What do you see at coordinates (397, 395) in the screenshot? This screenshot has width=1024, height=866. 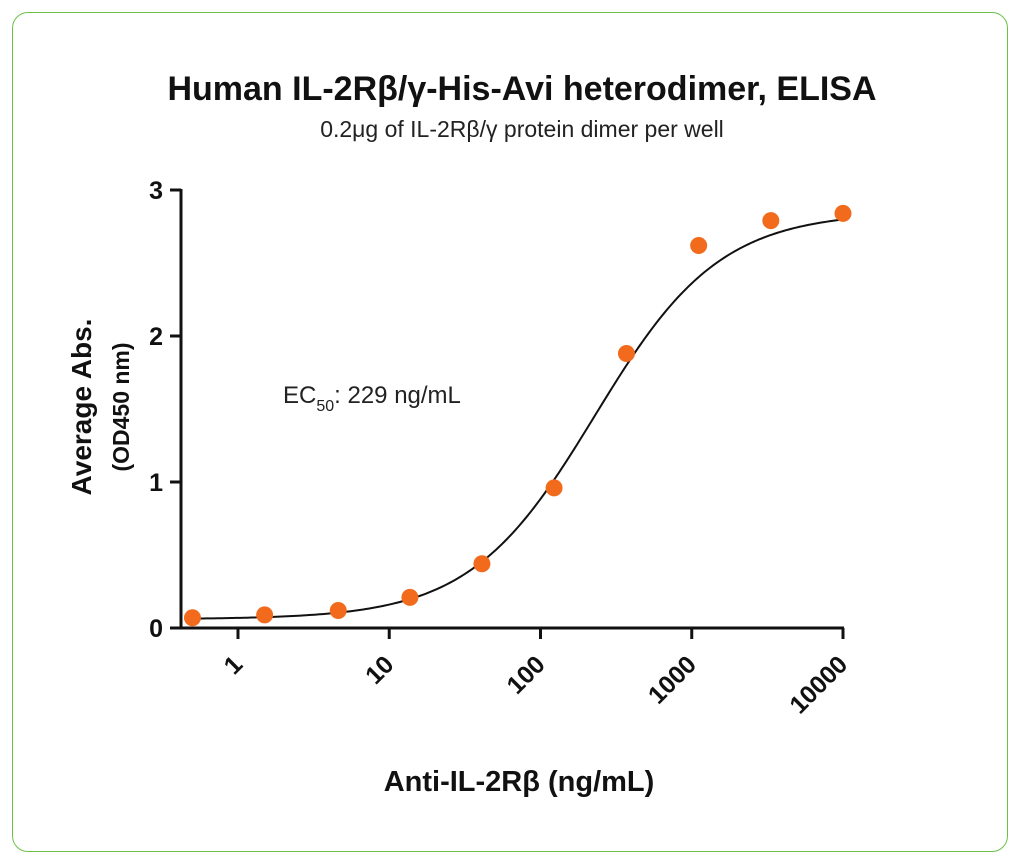 I see `ec50-suffix: : 229 ng/mL` at bounding box center [397, 395].